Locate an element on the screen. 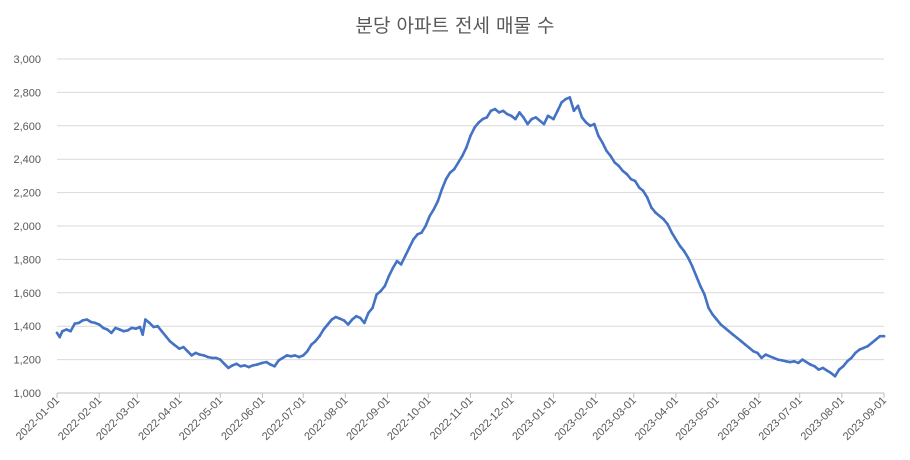 The width and height of the screenshot is (910, 460). x-tick-label: 2023-08-01 is located at coordinates (823, 419).